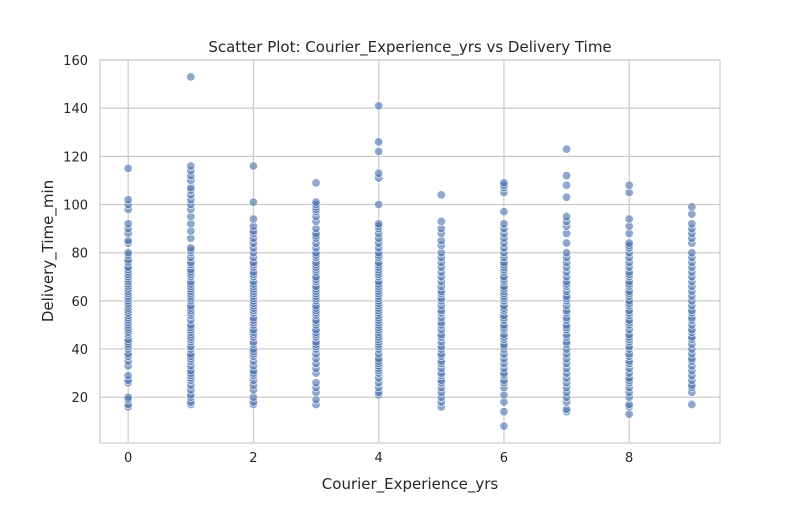 The image size is (800, 505). Describe the element at coordinates (75, 206) in the screenshot. I see `y-tick-label: 100` at that location.